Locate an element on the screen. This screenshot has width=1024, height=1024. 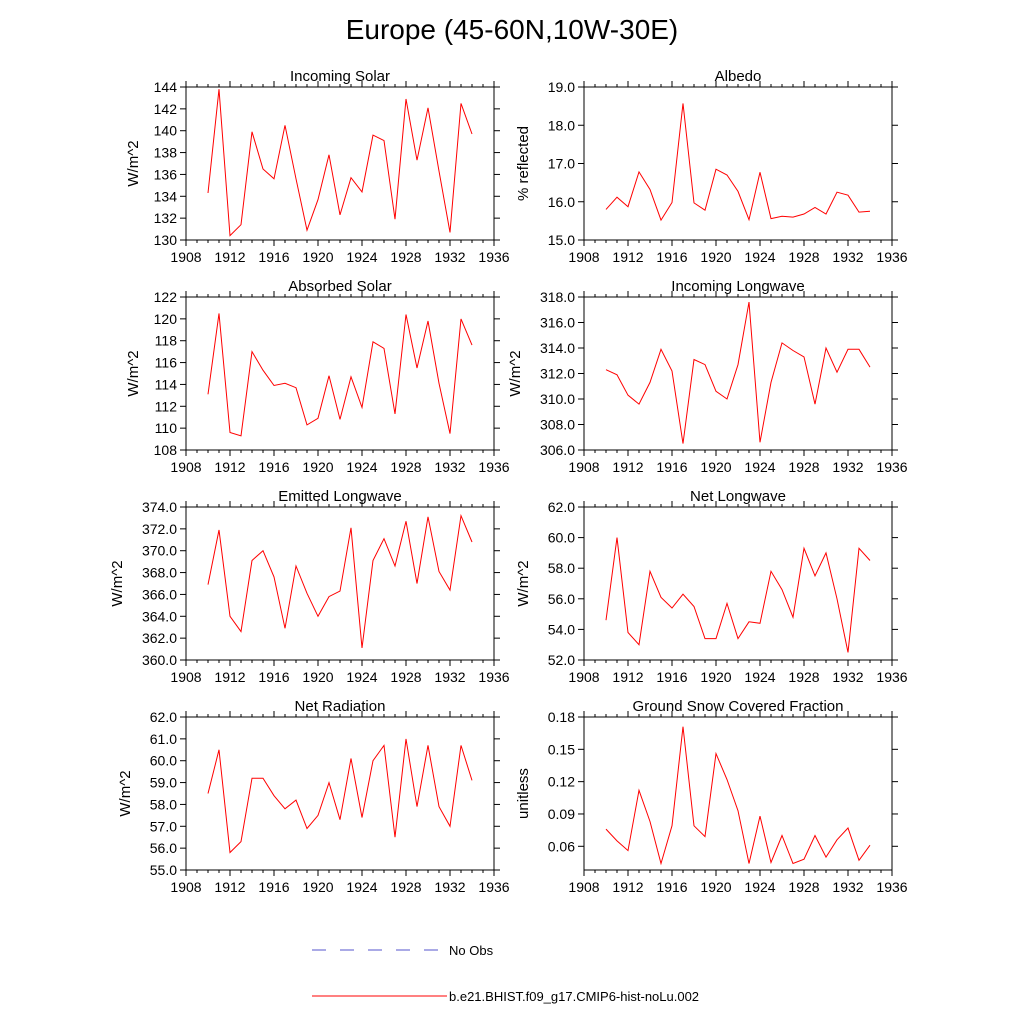
y-tick-label: 0.06 is located at coordinates (561, 846).